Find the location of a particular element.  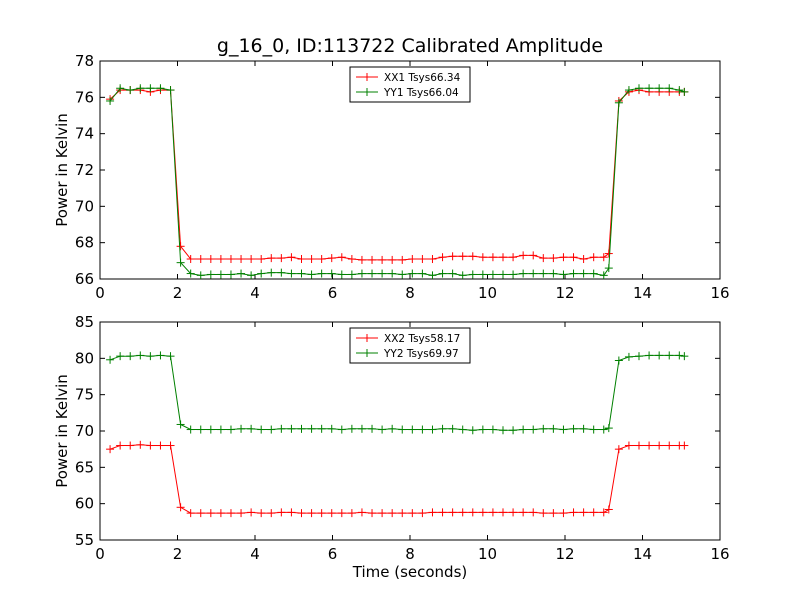

legend: XX1 Tsys66.34 YY1 Tsys66.04 is located at coordinates (410, 84).